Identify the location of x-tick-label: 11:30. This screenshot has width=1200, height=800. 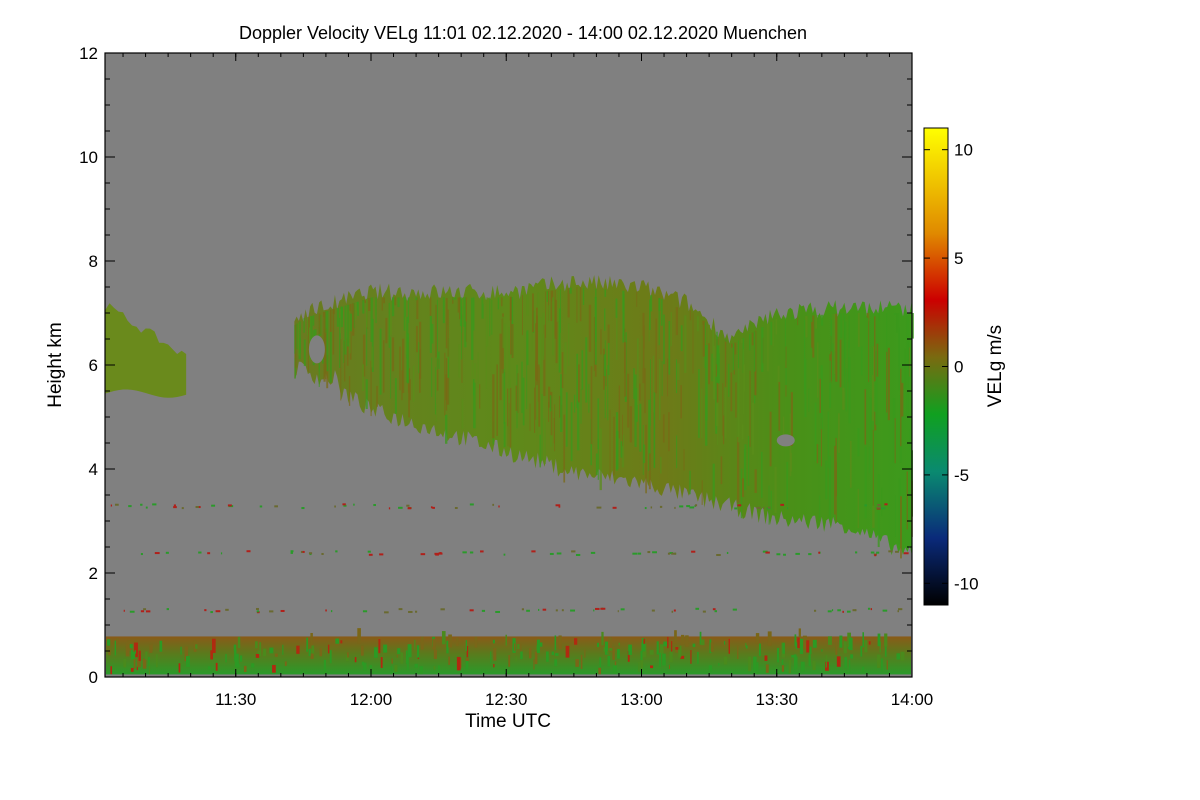
(235, 699).